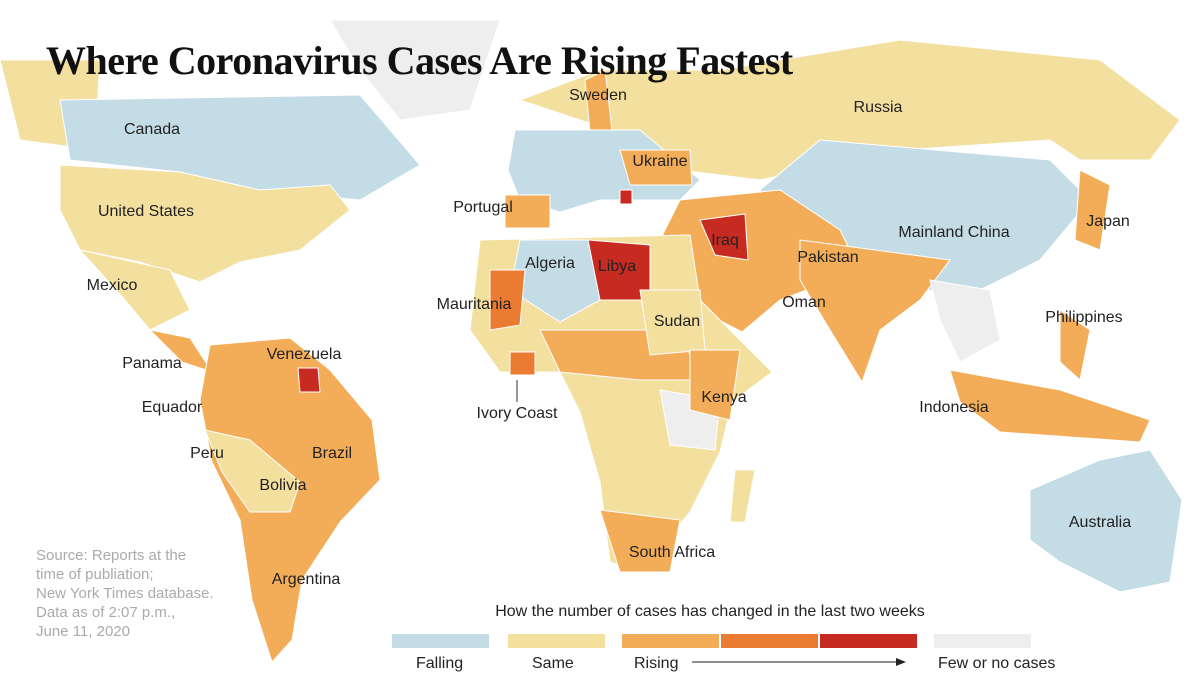 The image size is (1200, 675). I want to click on country-label: Pakistan, so click(827, 257).